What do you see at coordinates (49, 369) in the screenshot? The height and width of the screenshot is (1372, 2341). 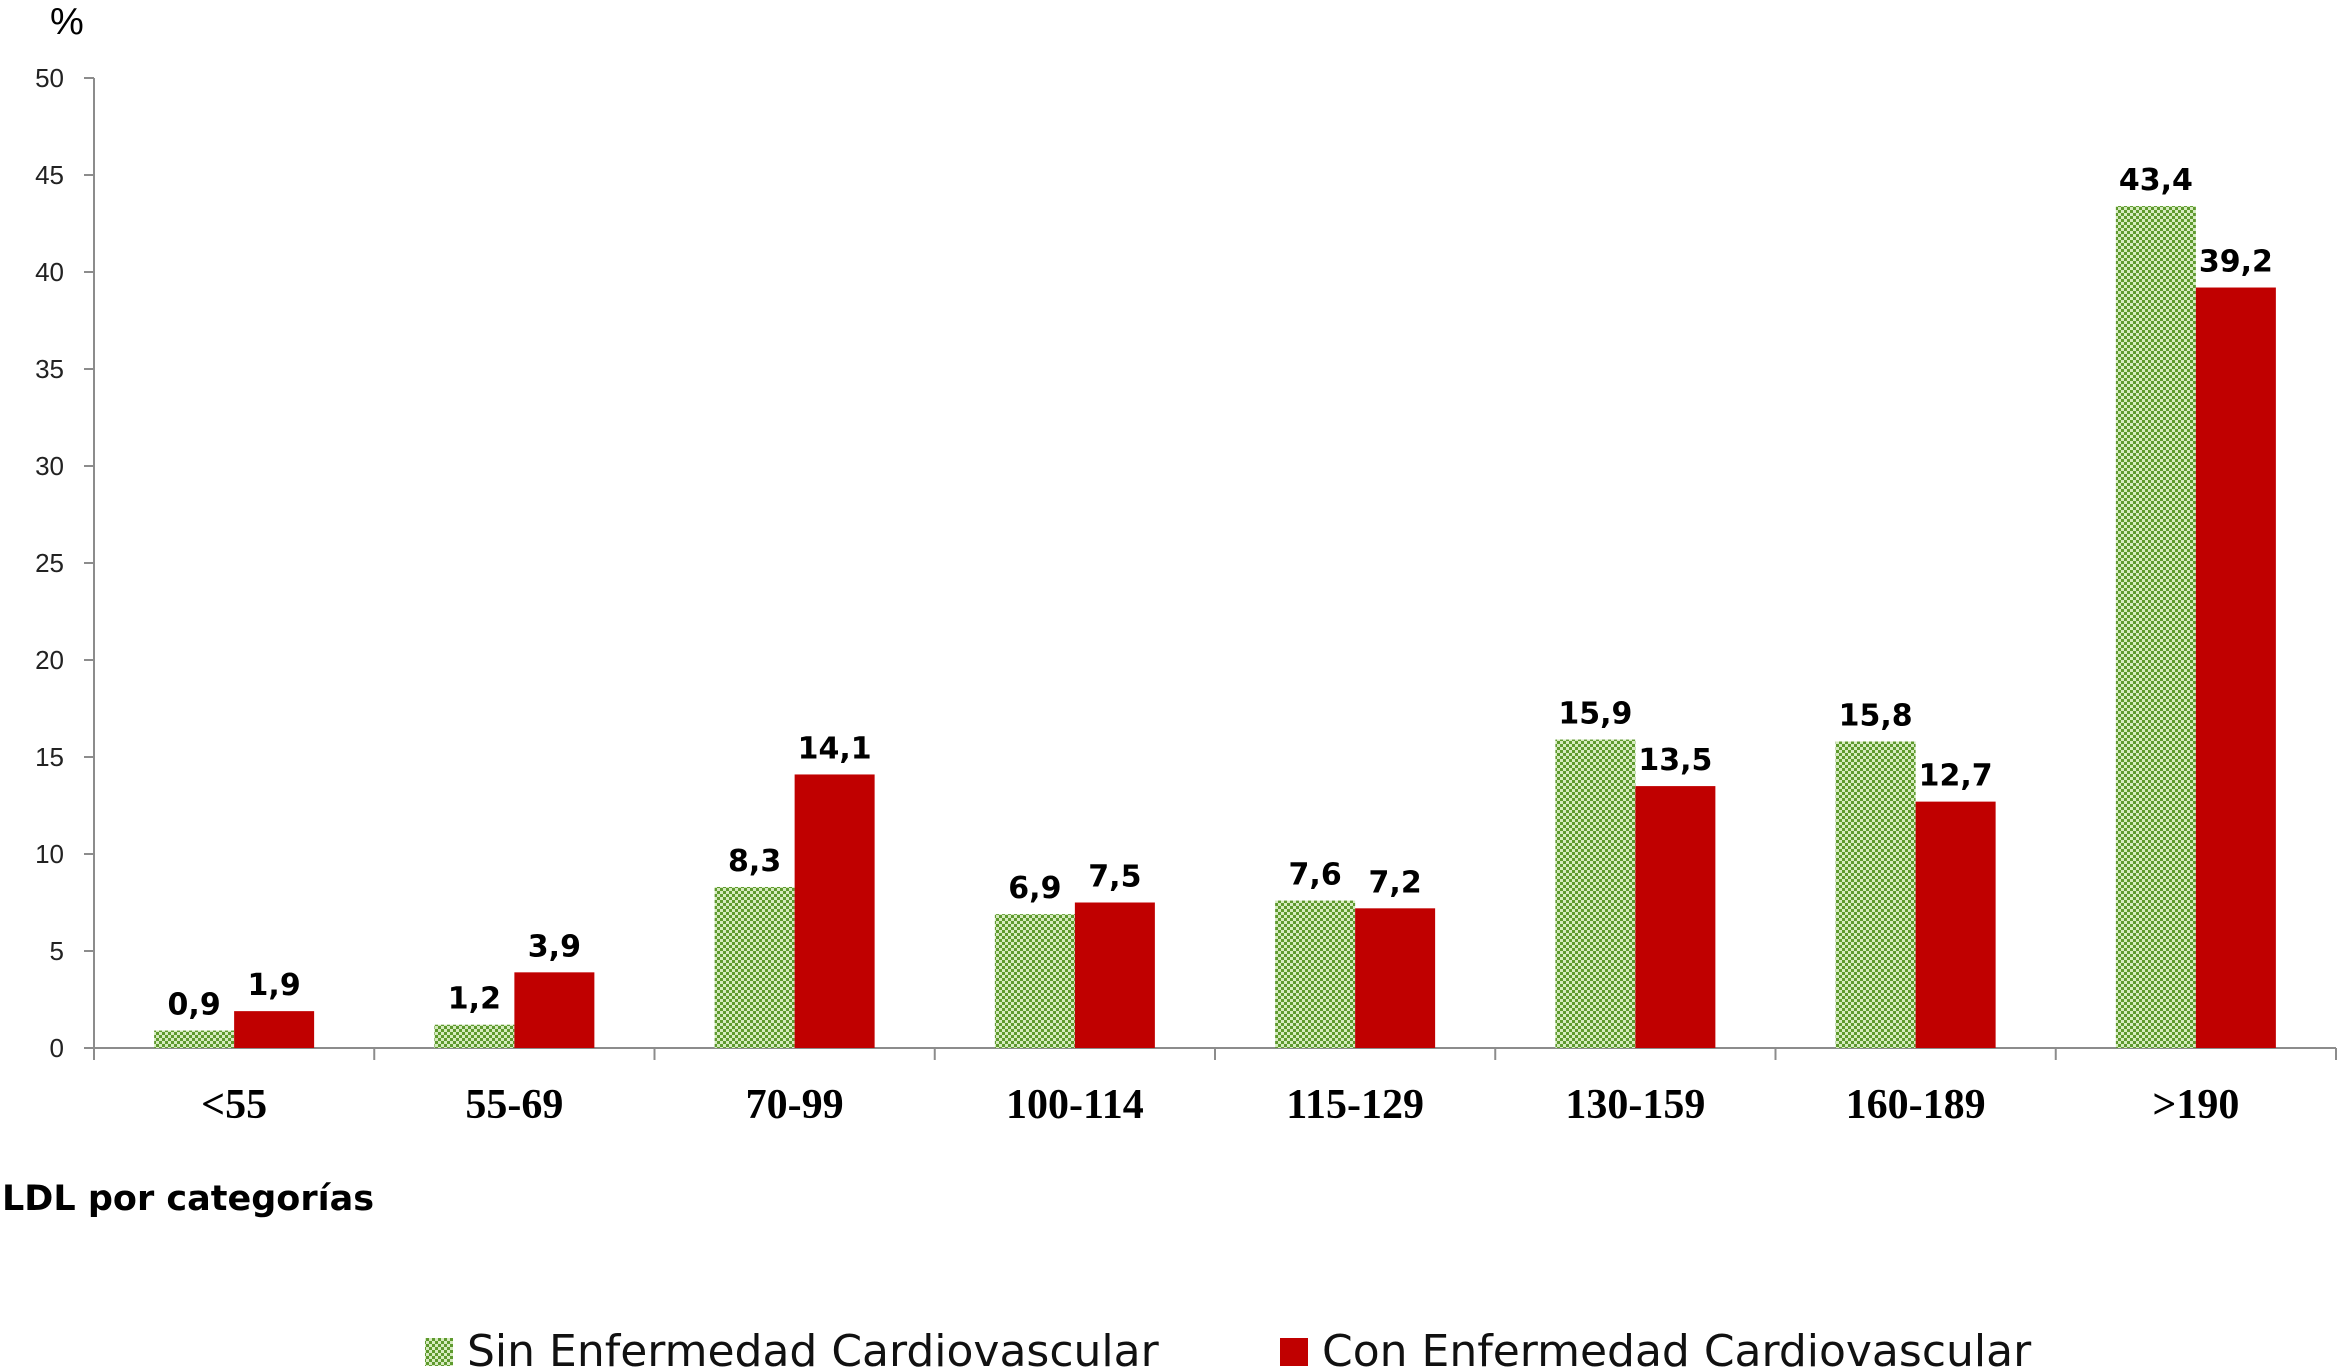 I see `y-tick-label: 35` at bounding box center [49, 369].